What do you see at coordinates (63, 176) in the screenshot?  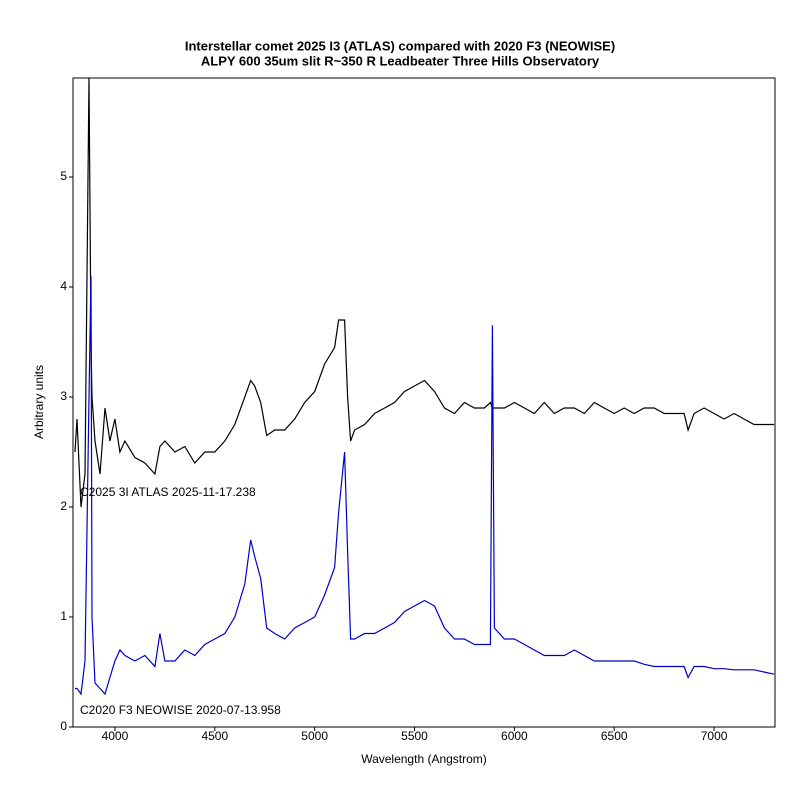 I see `y-tick-label: 5` at bounding box center [63, 176].